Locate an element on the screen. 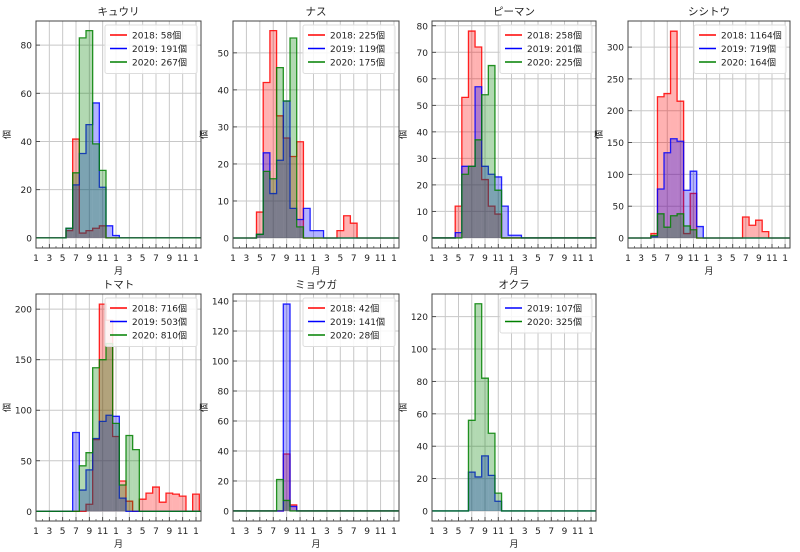 The width and height of the screenshot is (800, 552). y-tick-label: 20 is located at coordinates (224, 165).